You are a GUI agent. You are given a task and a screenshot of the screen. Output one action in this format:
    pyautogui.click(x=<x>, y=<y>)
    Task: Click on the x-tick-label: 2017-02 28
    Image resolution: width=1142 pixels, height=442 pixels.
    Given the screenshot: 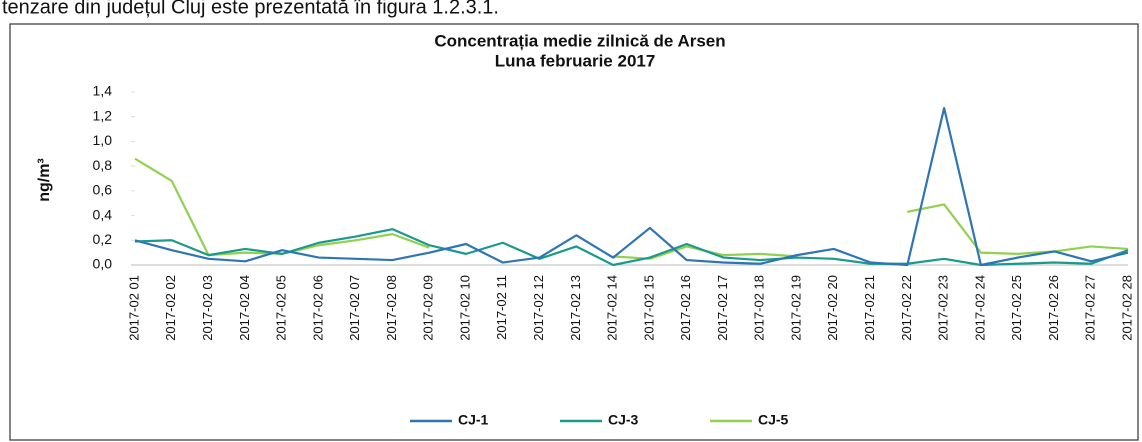 What is the action you would take?
    pyautogui.click(x=1126, y=308)
    